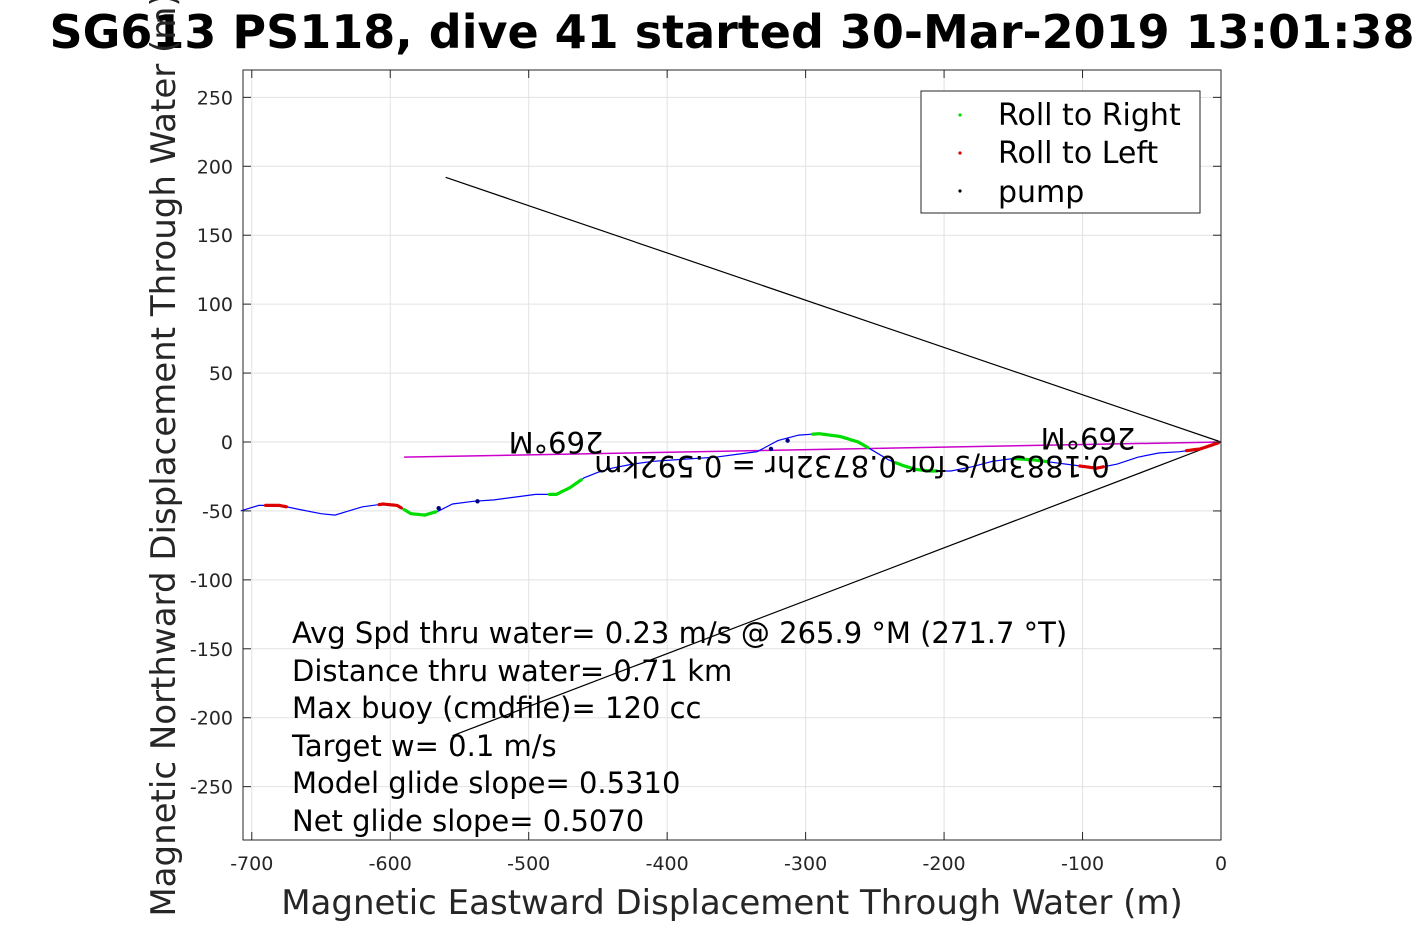  Describe the element at coordinates (852, 466) in the screenshot. I see `flipped-current-label: 0.1883m/s for 0.8732hr = 0.592km` at that location.